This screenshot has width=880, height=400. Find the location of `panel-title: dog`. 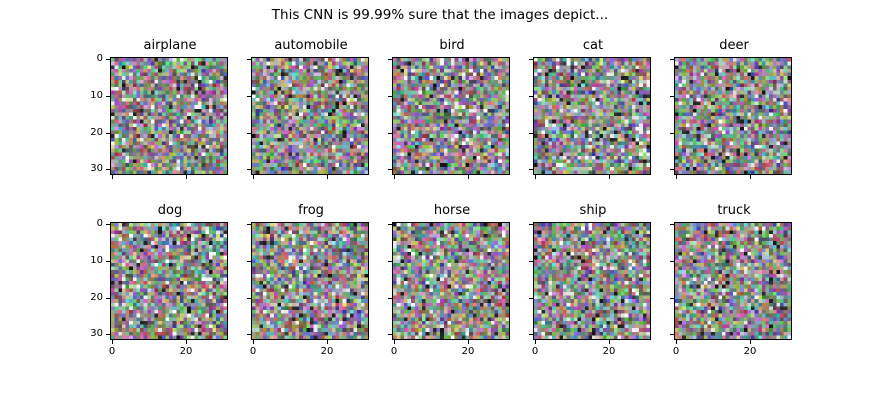

panel-title: dog is located at coordinates (170, 210).